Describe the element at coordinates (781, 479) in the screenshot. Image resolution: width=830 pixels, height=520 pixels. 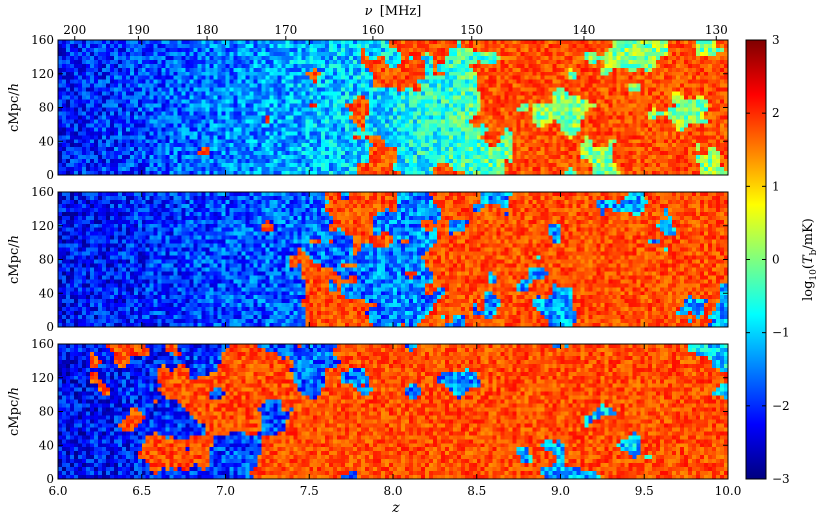
I see `colorbar-tick-label: −3` at that location.